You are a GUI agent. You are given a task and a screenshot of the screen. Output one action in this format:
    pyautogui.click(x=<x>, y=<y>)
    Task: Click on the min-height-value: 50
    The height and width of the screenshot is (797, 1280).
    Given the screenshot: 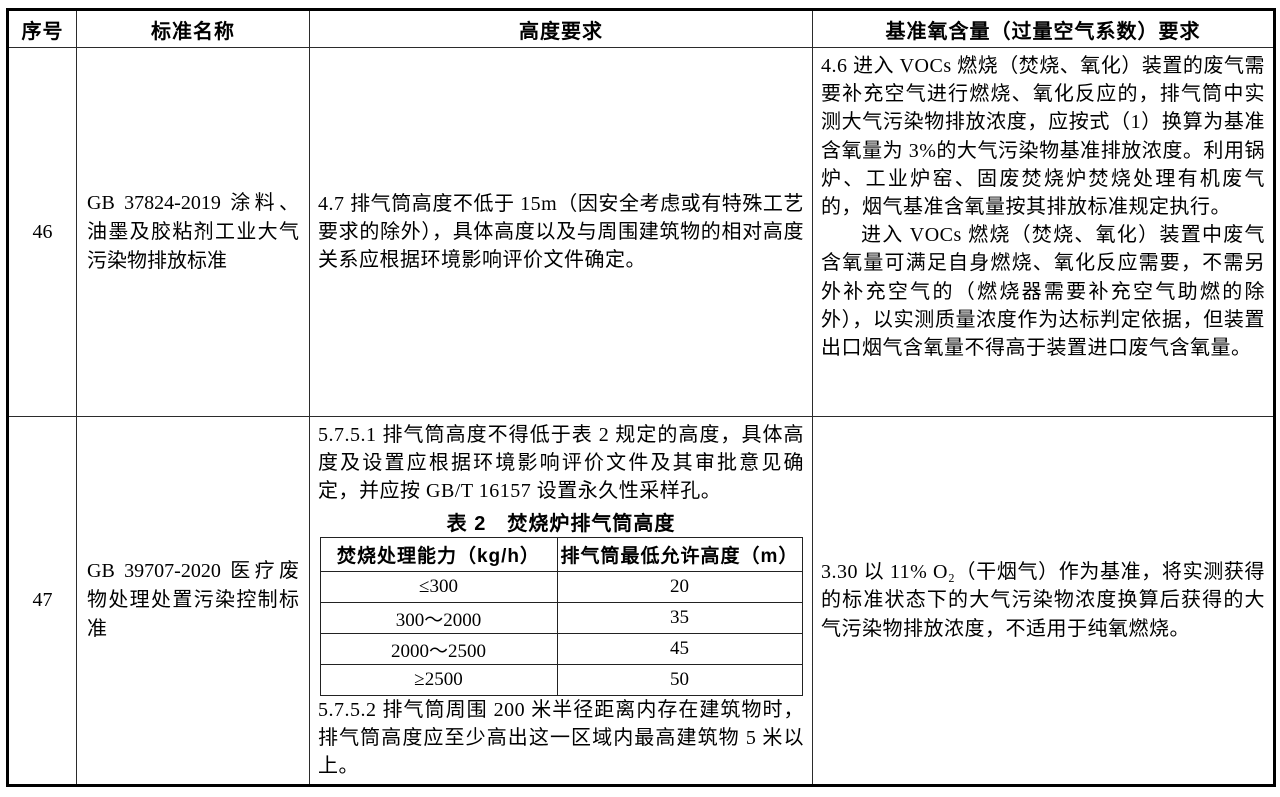 What is the action you would take?
    pyautogui.click(x=679, y=680)
    